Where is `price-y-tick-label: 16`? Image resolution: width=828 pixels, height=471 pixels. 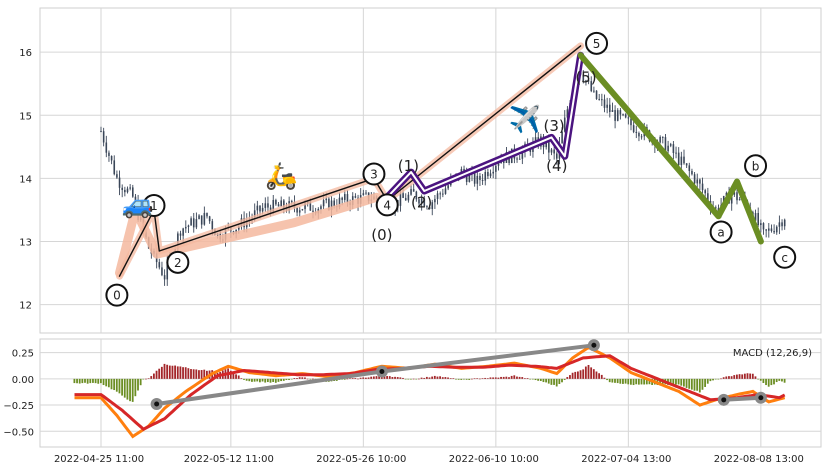 price-y-tick-label: 16 is located at coordinates (25, 53).